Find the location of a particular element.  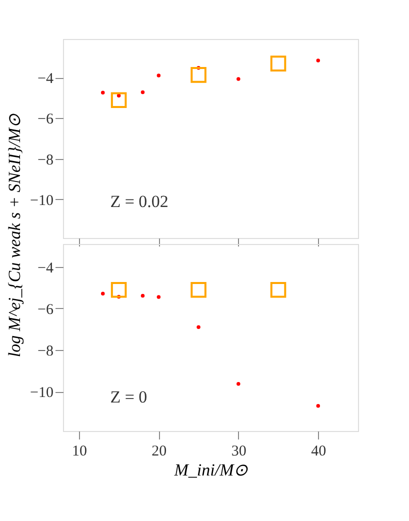

annotation: Z = 0.02 is located at coordinates (139, 202).